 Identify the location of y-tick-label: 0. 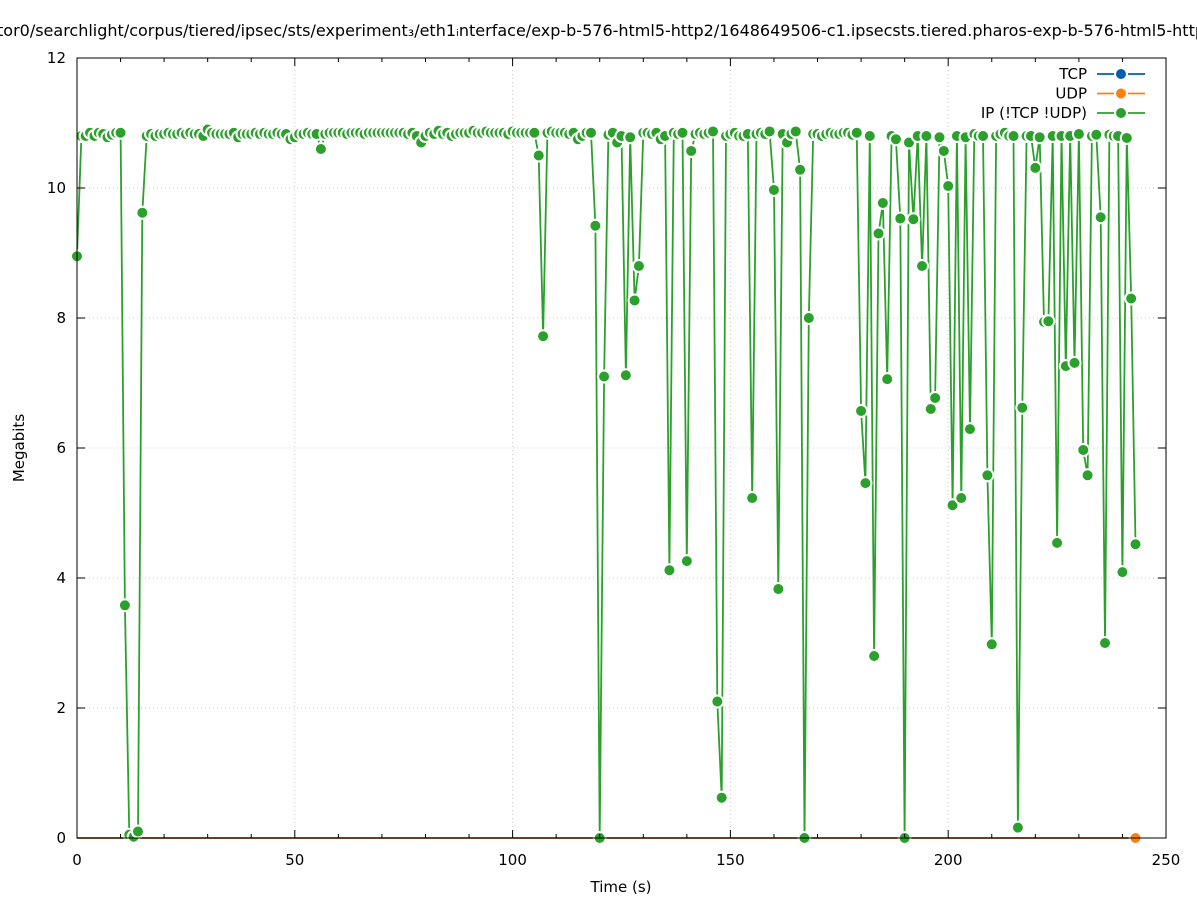
(61, 838).